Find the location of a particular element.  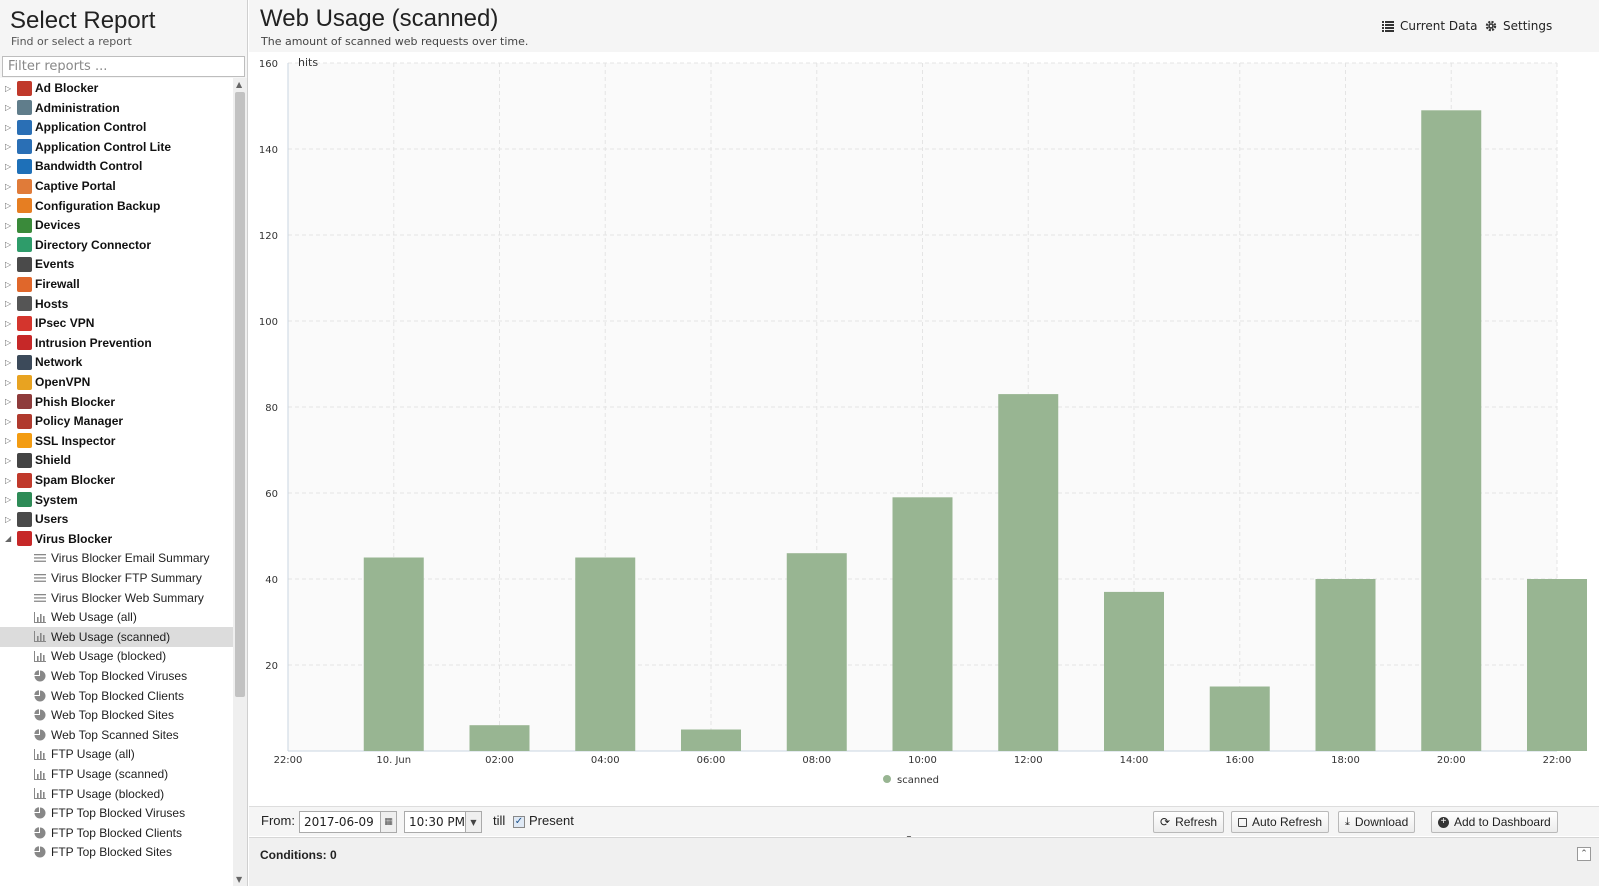

tree-category-ad-blocker: ▷ Ad Blocker is located at coordinates (116, 88).